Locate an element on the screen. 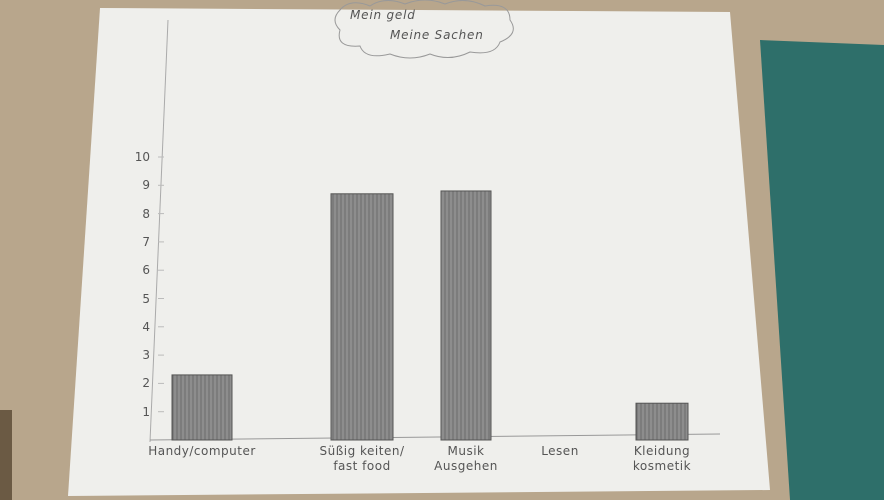  y-tick-label: 4 is located at coordinates (146, 326).